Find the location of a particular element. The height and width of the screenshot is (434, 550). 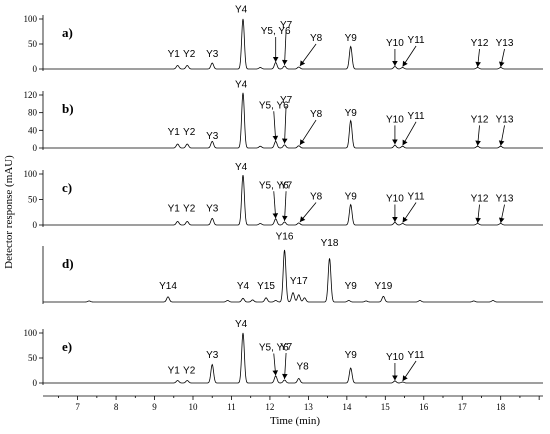

x-tick-label: 10 is located at coordinates (194, 407).